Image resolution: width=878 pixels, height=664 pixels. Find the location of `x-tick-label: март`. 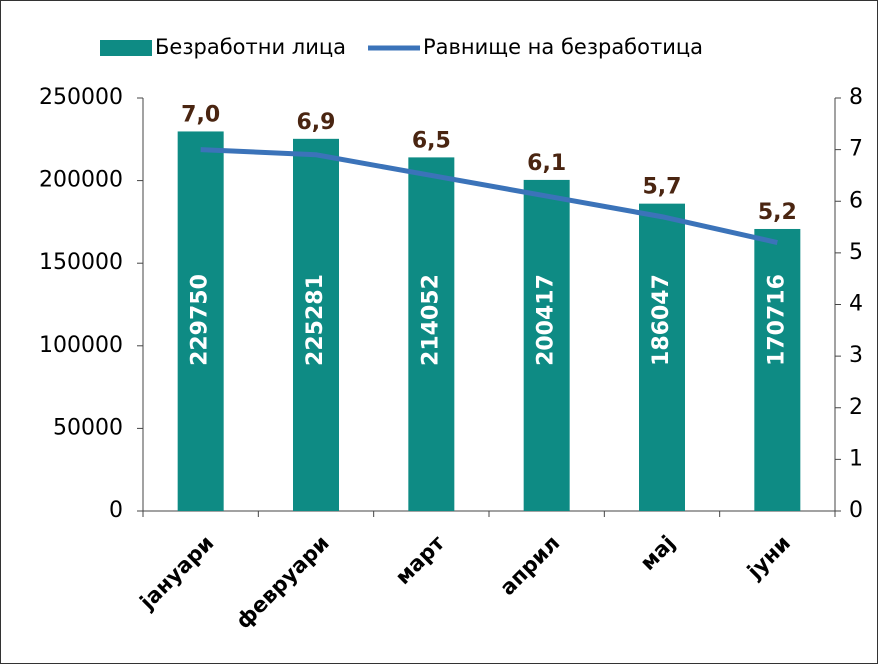

x-tick-label: март is located at coordinates (420, 559).